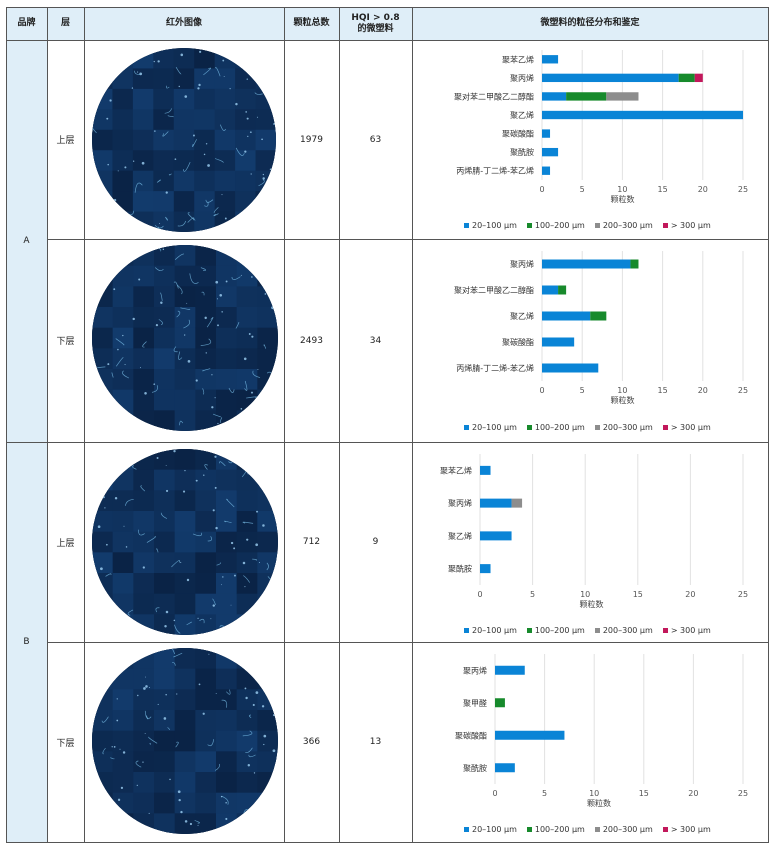 The image size is (775, 849). I want to click on ir-image, so click(185, 741).